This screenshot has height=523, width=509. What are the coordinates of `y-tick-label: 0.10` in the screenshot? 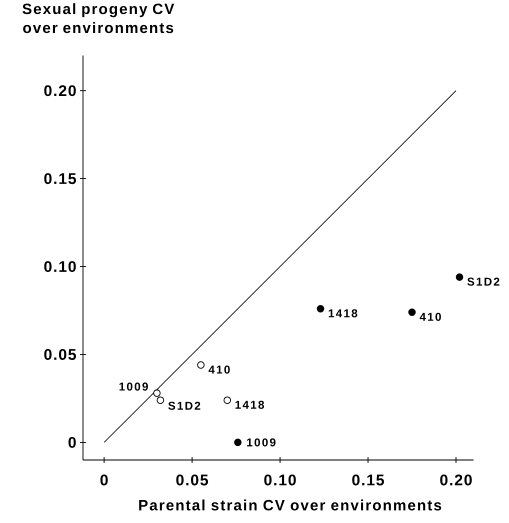 It's located at (60, 266).